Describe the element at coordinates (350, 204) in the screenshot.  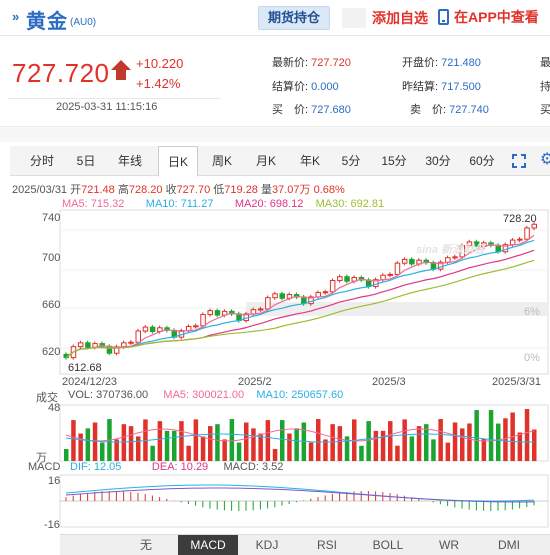
I see `ma30-legend: MA30: 692.81` at that location.